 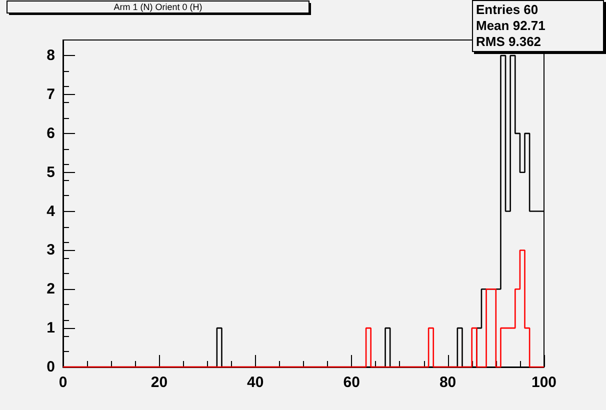 What do you see at coordinates (50, 172) in the screenshot?
I see `y-tick-label: 5` at bounding box center [50, 172].